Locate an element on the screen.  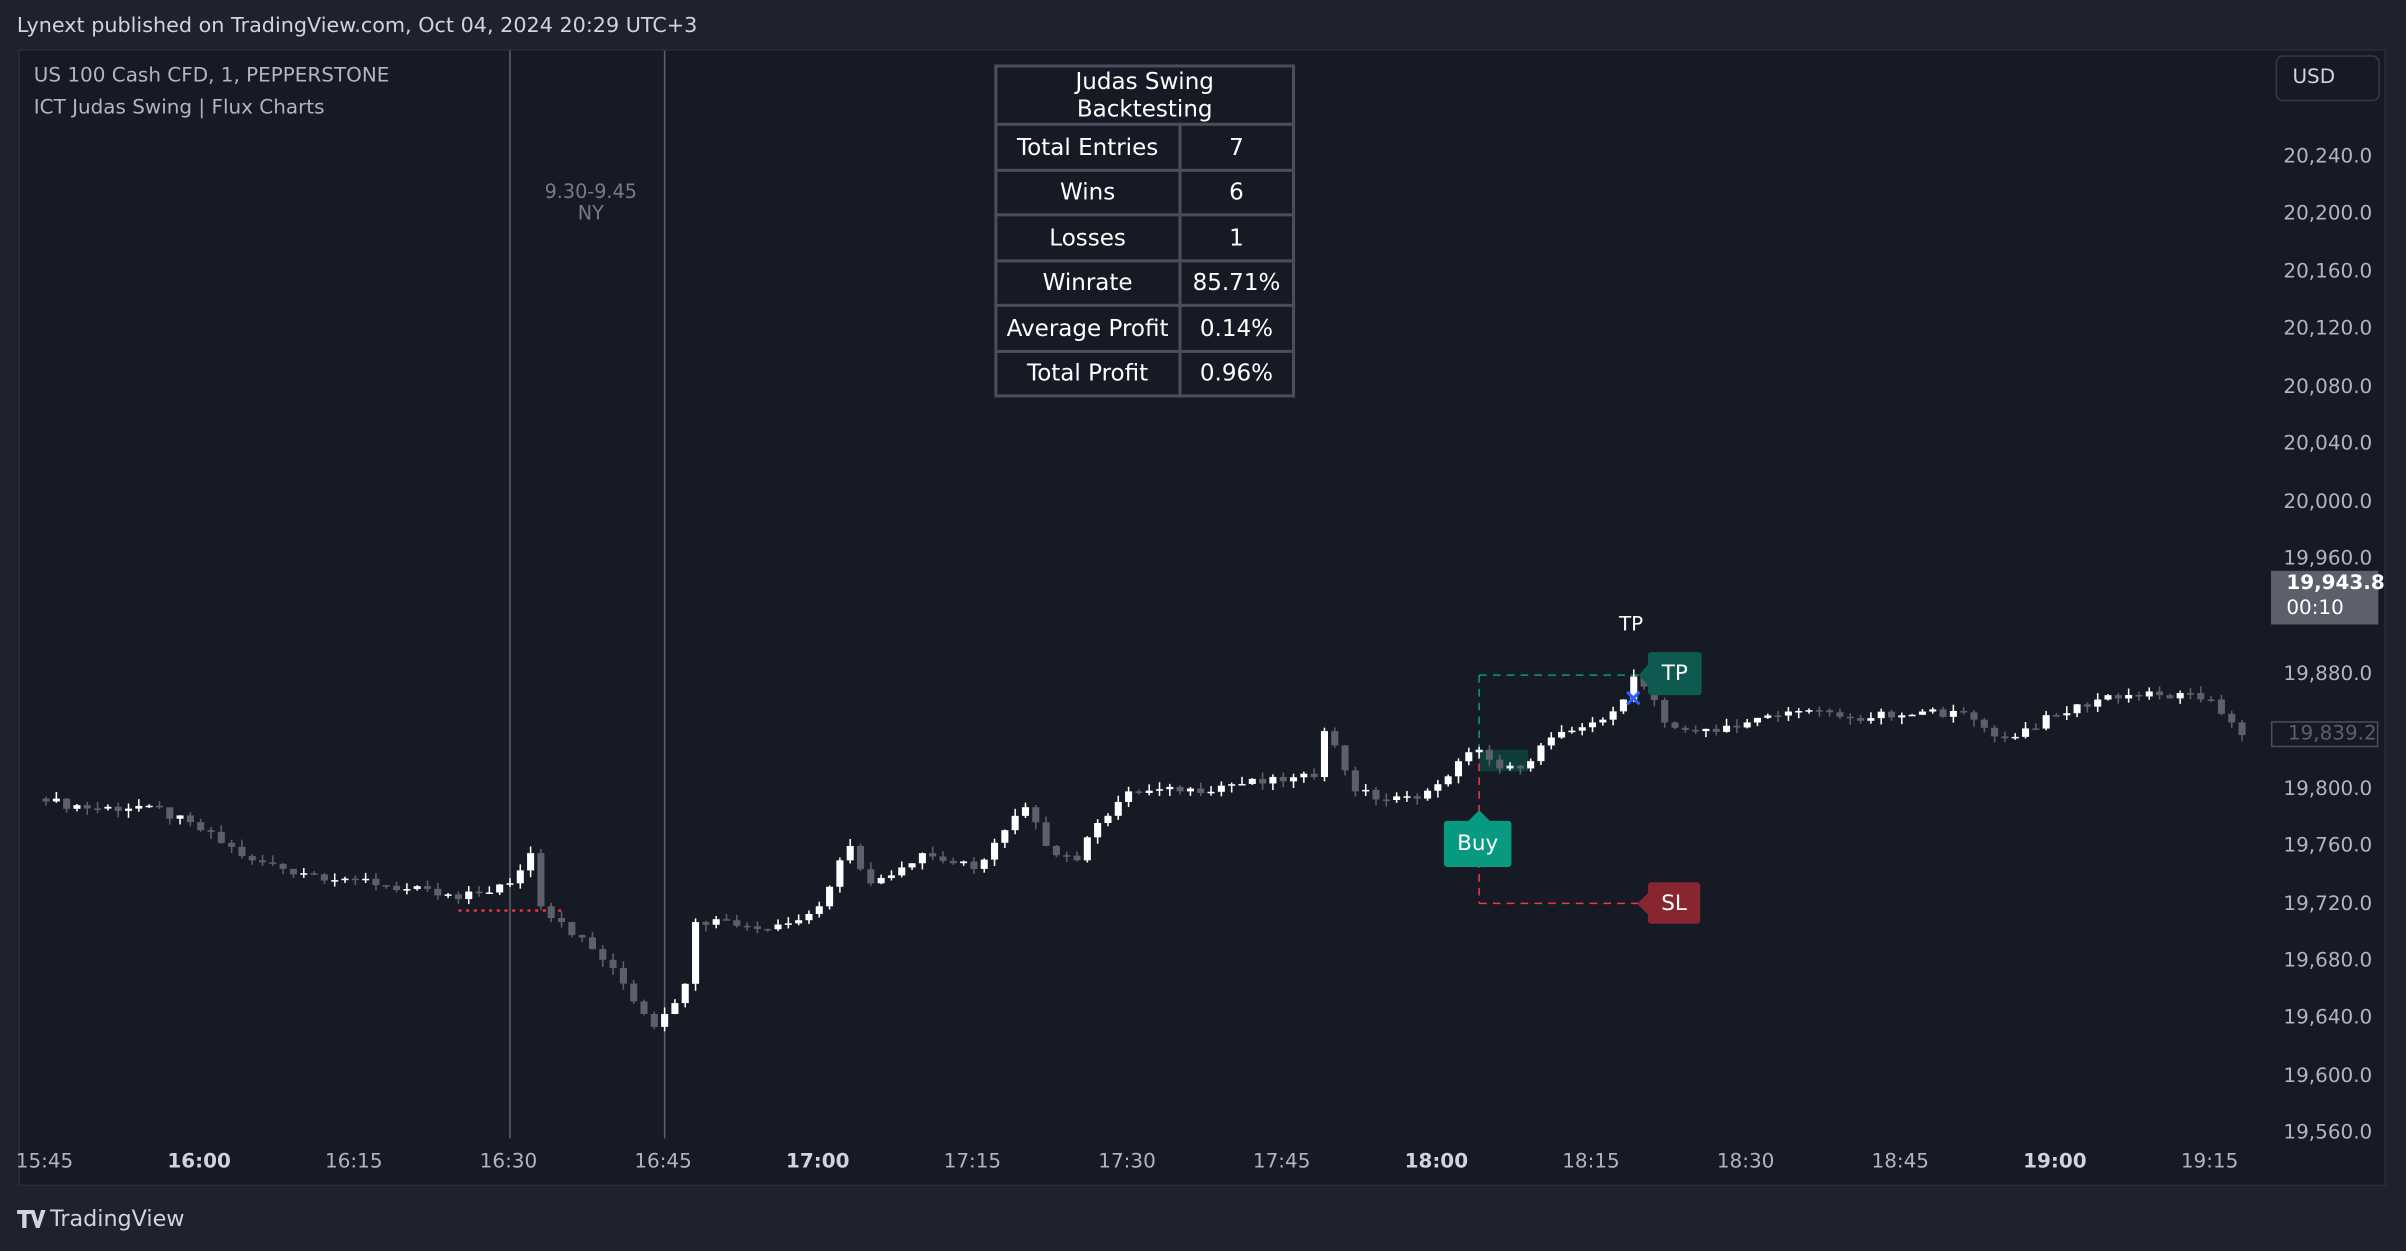
row-value: 85.71% is located at coordinates (1236, 282).